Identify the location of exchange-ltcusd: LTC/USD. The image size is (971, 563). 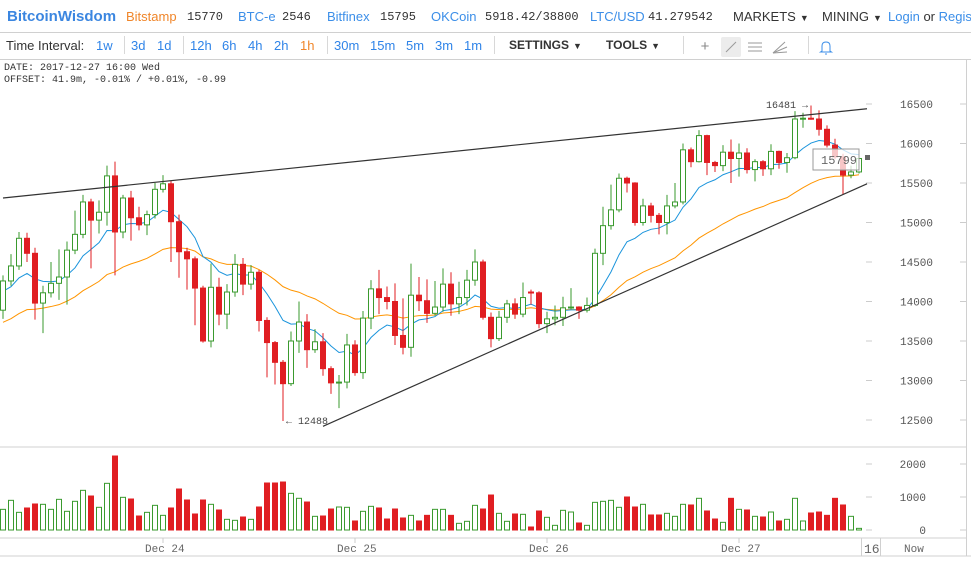
(617, 16).